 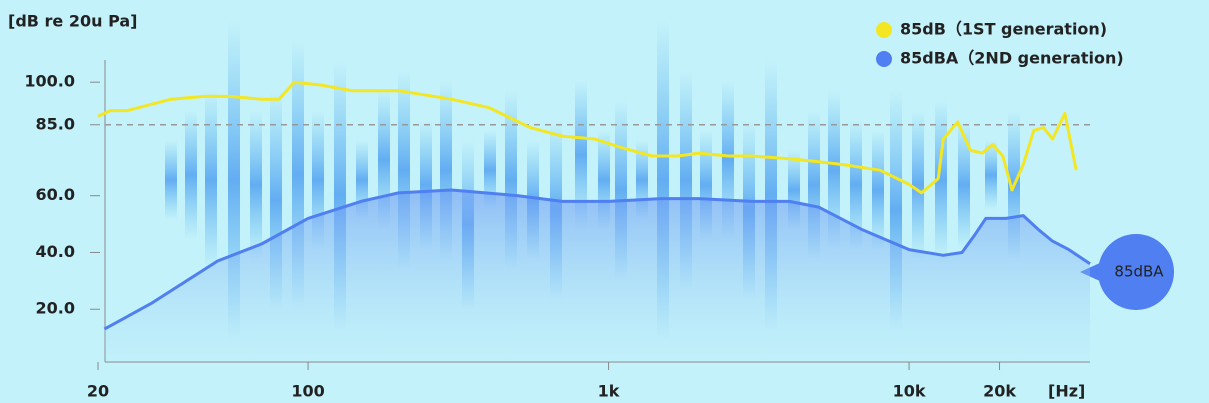 What do you see at coordinates (999, 391) in the screenshot?
I see `x-tick-label: 20k` at bounding box center [999, 391].